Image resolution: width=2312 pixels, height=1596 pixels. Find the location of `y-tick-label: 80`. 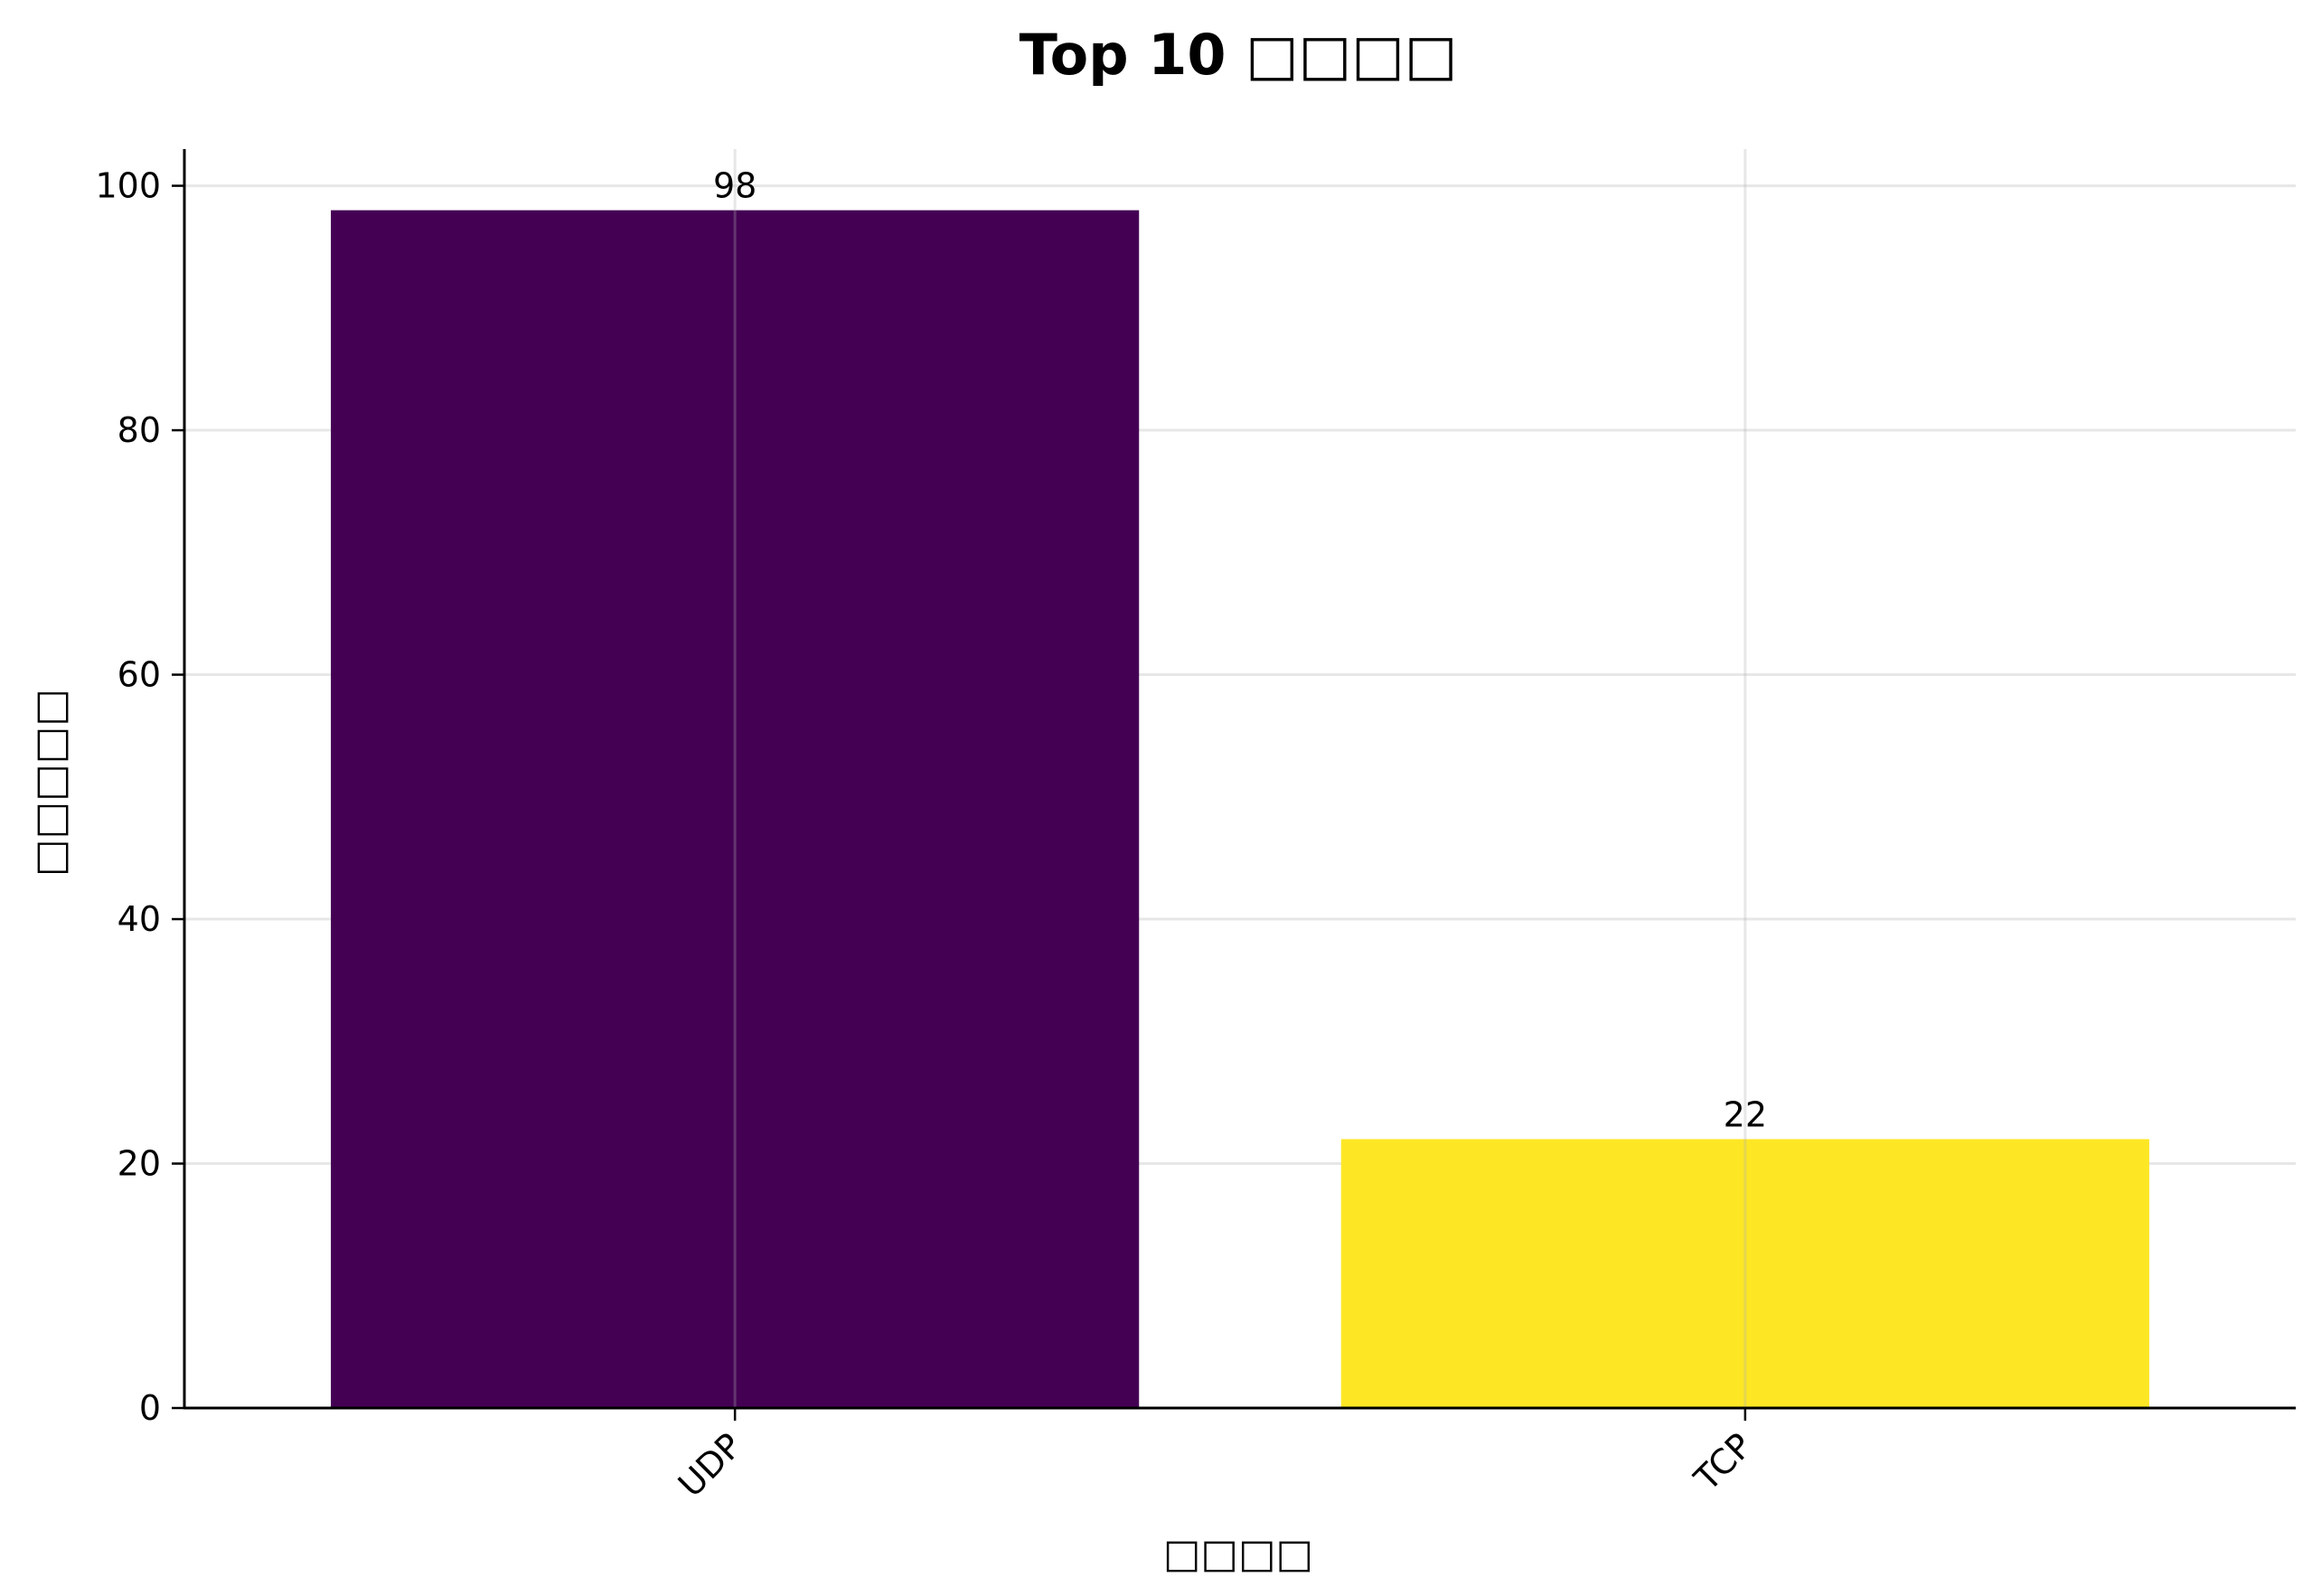

y-tick-label: 80 is located at coordinates (139, 430).